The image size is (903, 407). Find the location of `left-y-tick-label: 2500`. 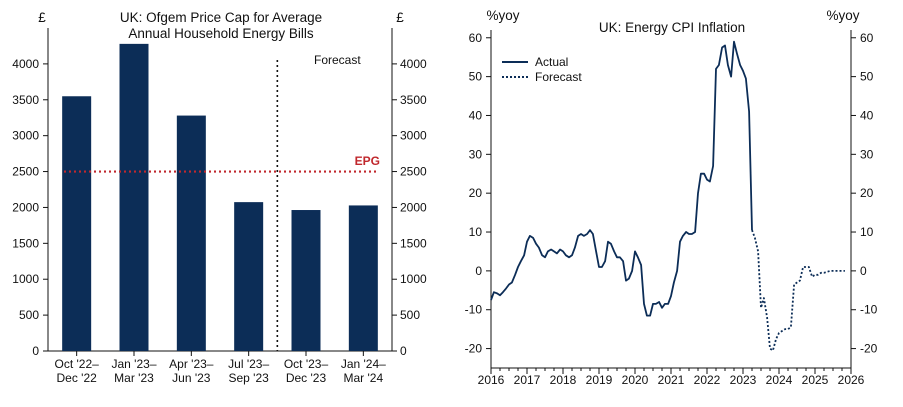

left-y-tick-label: 2500 is located at coordinates (25, 172).